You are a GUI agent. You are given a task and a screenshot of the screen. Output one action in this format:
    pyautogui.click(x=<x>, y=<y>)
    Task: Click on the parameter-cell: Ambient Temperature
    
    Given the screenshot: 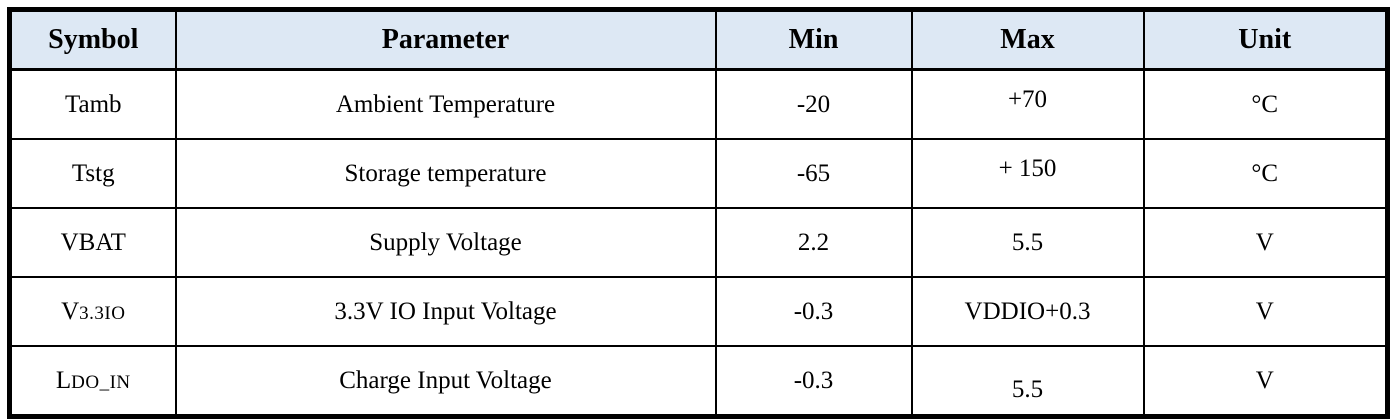 What is the action you would take?
    pyautogui.click(x=445, y=104)
    